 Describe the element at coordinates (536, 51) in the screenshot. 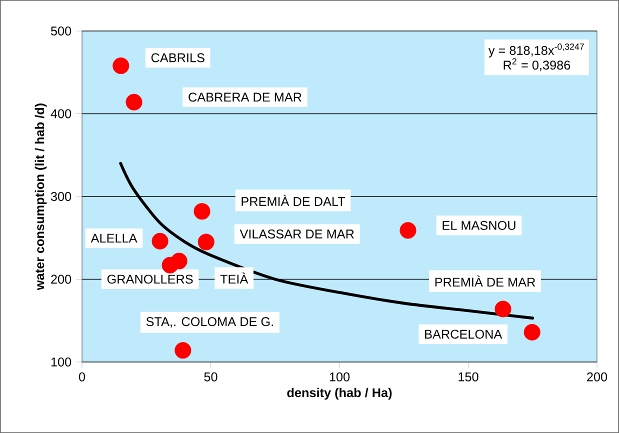

I see `annotation: y = 818,18x$^{-0,3247}$` at that location.